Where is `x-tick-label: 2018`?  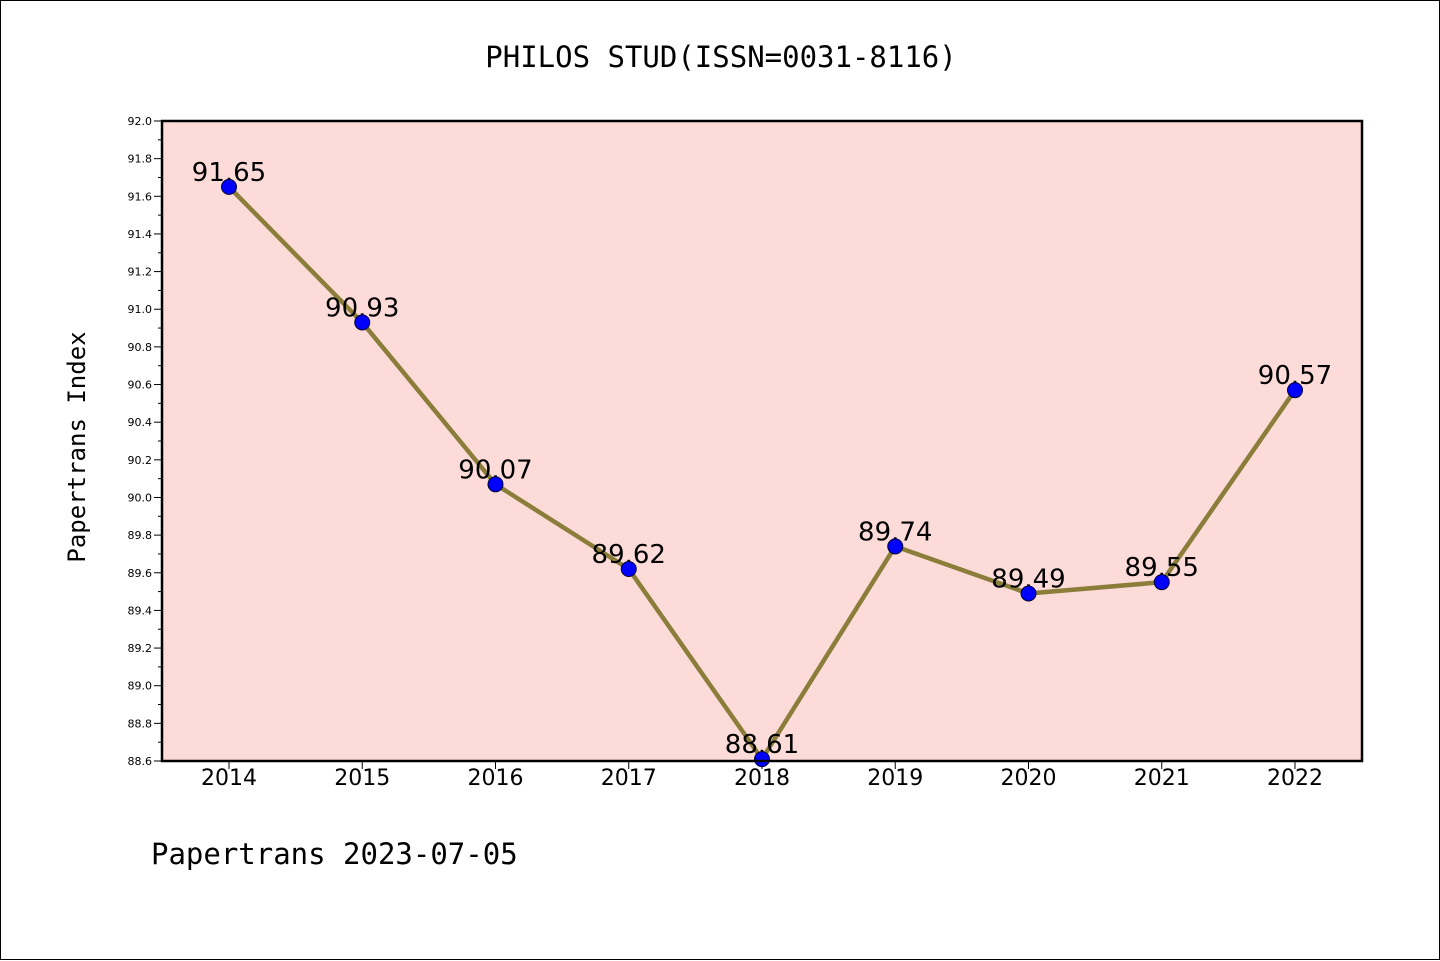 x-tick-label: 2018 is located at coordinates (762, 778).